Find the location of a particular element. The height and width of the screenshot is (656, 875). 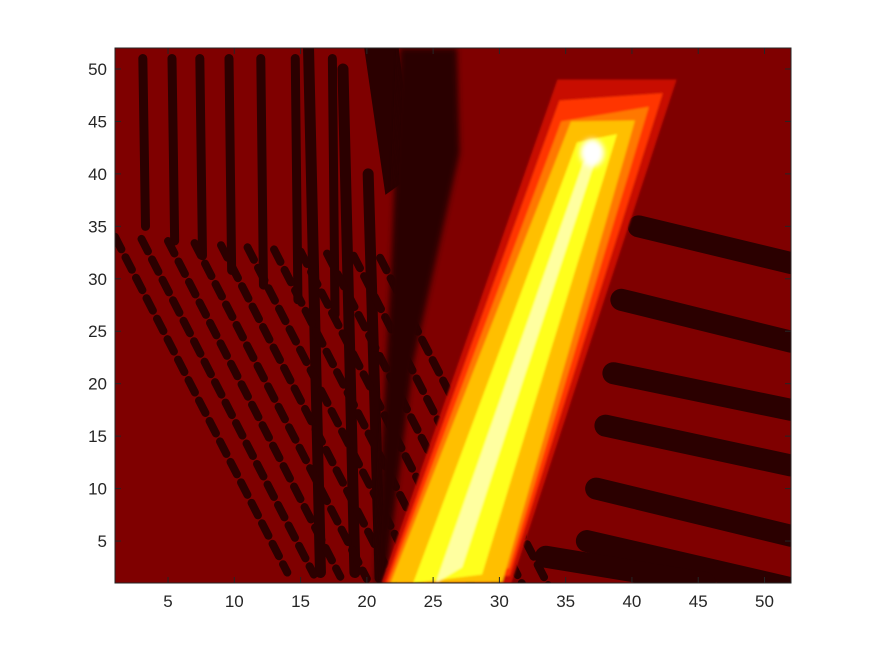

y-tick-label: 35 is located at coordinates (97, 226).